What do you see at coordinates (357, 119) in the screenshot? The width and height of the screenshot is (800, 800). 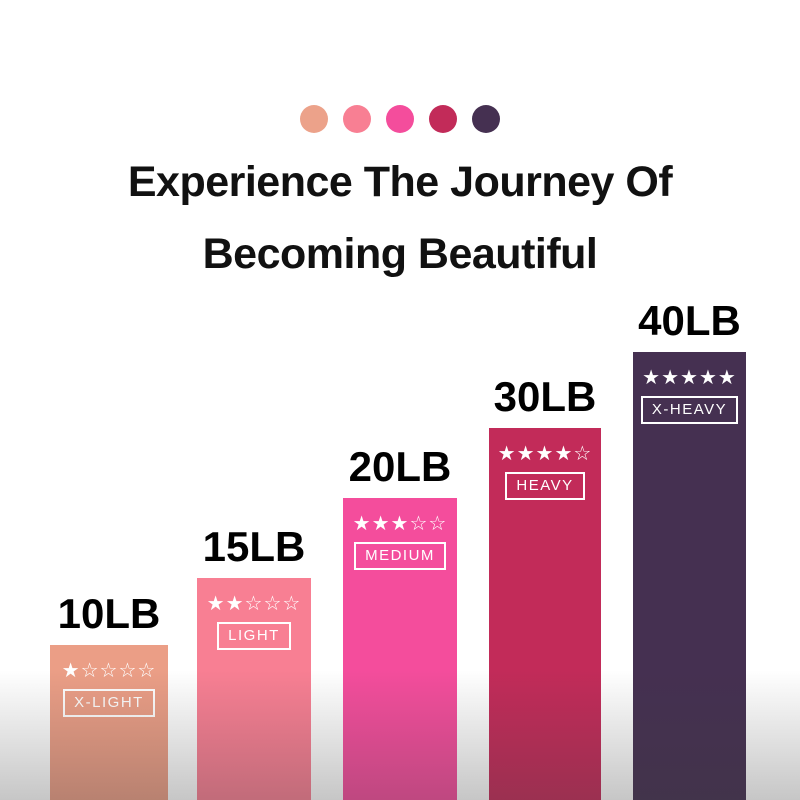 I see `light-dot` at bounding box center [357, 119].